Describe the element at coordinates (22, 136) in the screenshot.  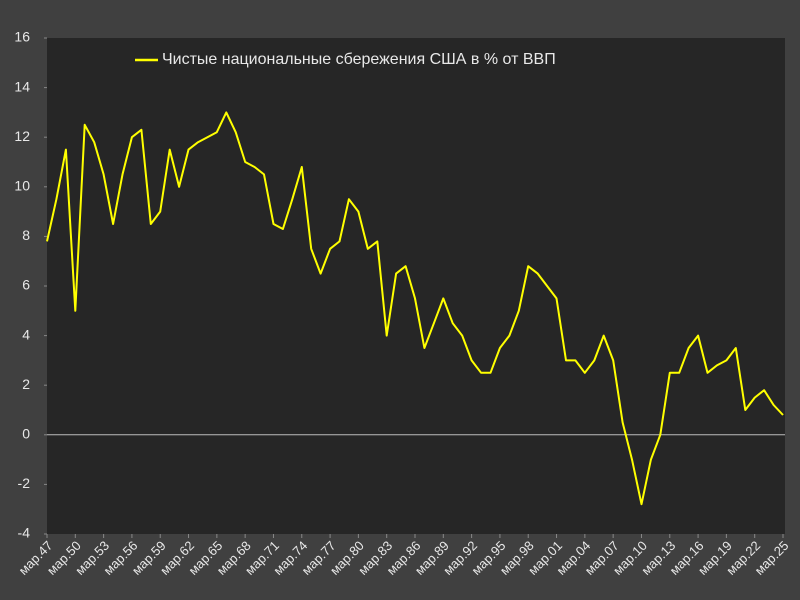
I see `y-tick-label: 12` at that location.